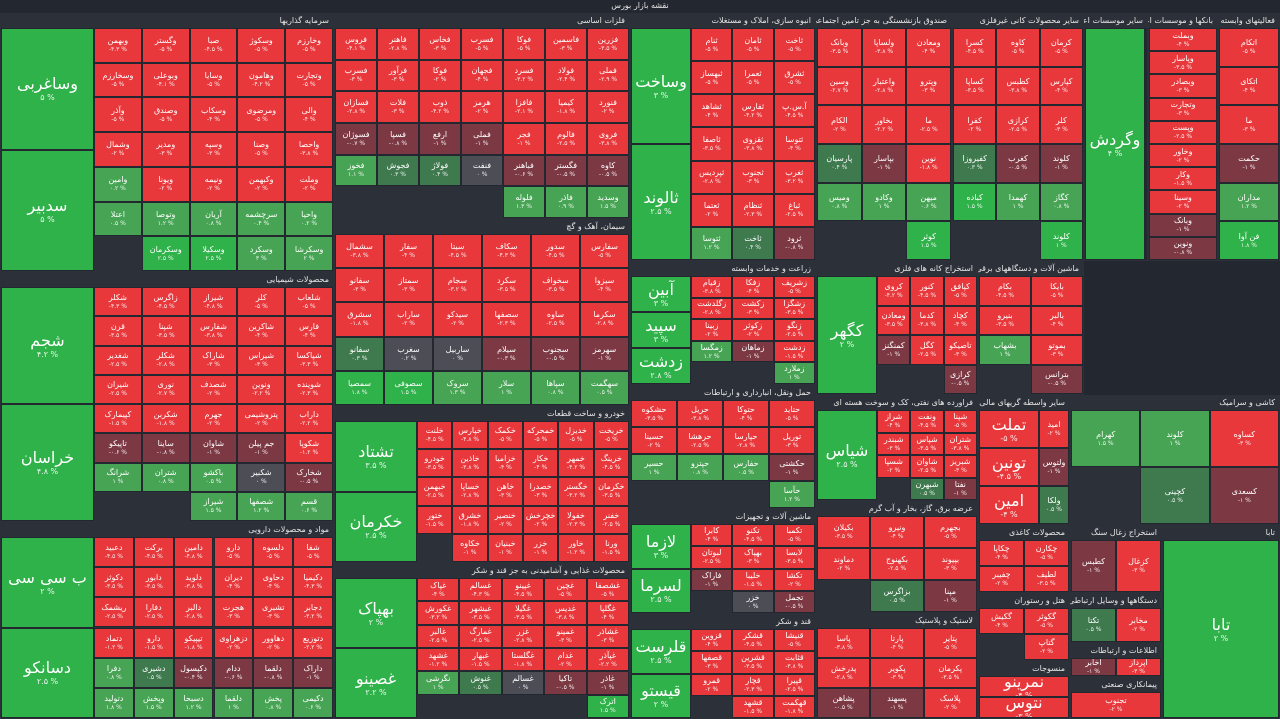 Image resolution: width=1280 pixels, height=719 pixels. Describe the element at coordinates (753, 210) in the screenshot. I see `stock-tile: ثنظام -۲.۳ %` at that location.